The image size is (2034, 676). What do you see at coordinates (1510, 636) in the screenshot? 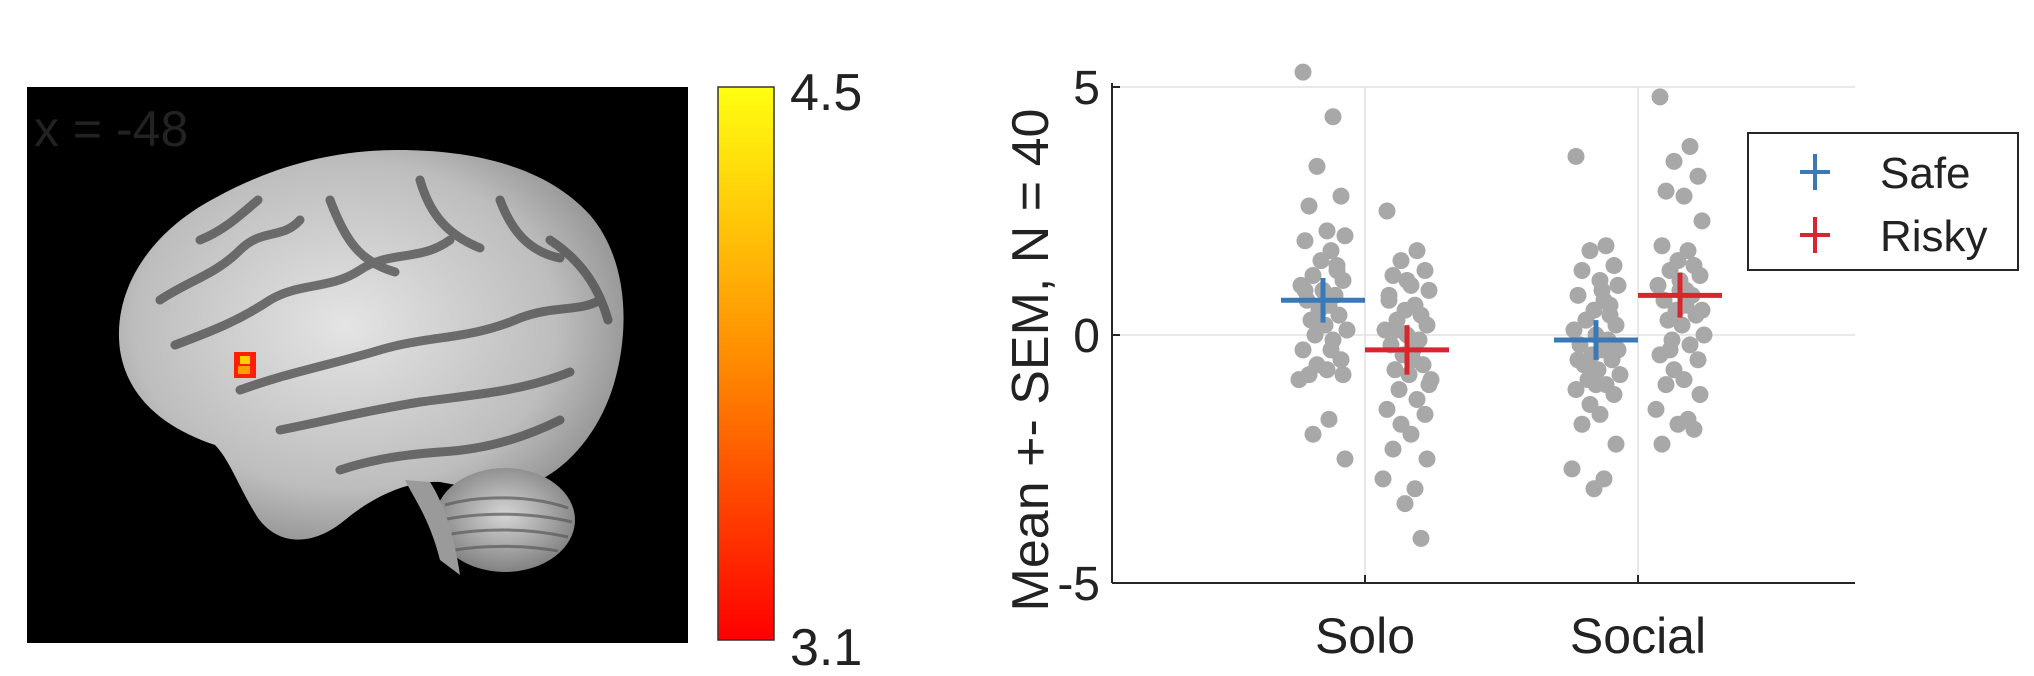
I see `x-tick-labels: Solo Social` at bounding box center [1510, 636].